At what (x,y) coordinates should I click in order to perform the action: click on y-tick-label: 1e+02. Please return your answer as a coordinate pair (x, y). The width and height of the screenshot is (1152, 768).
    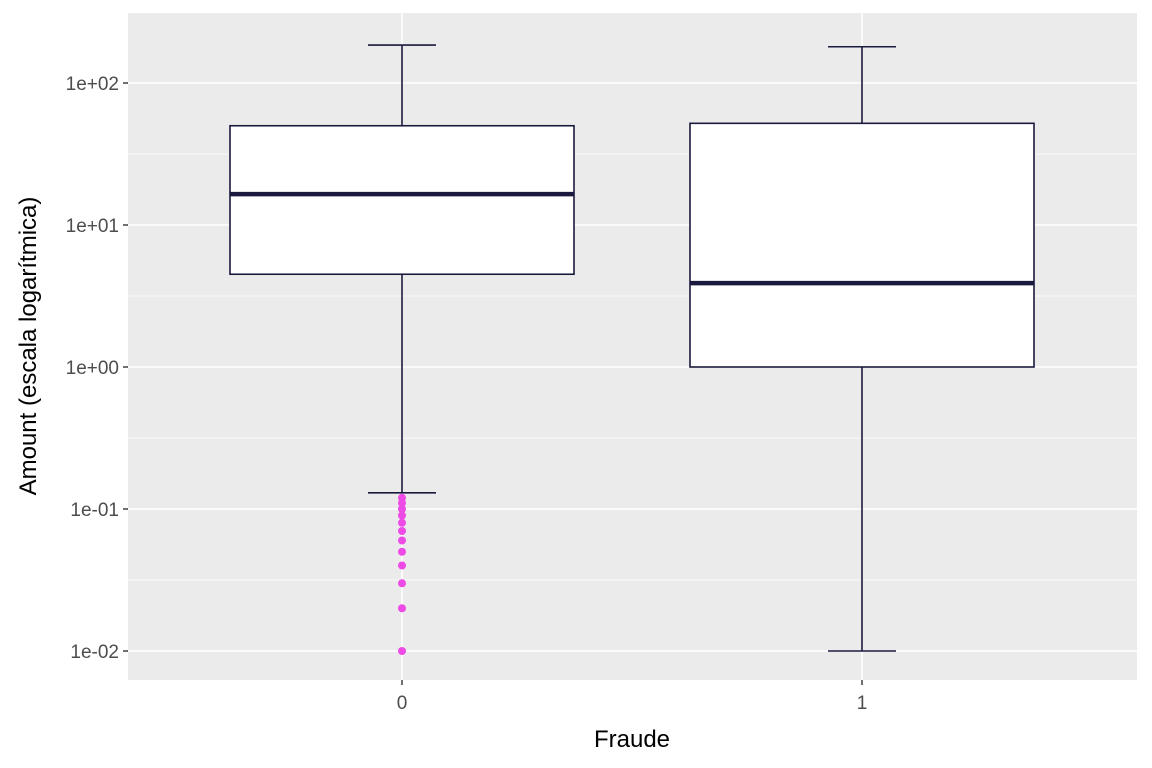
    Looking at the image, I should click on (92, 84).